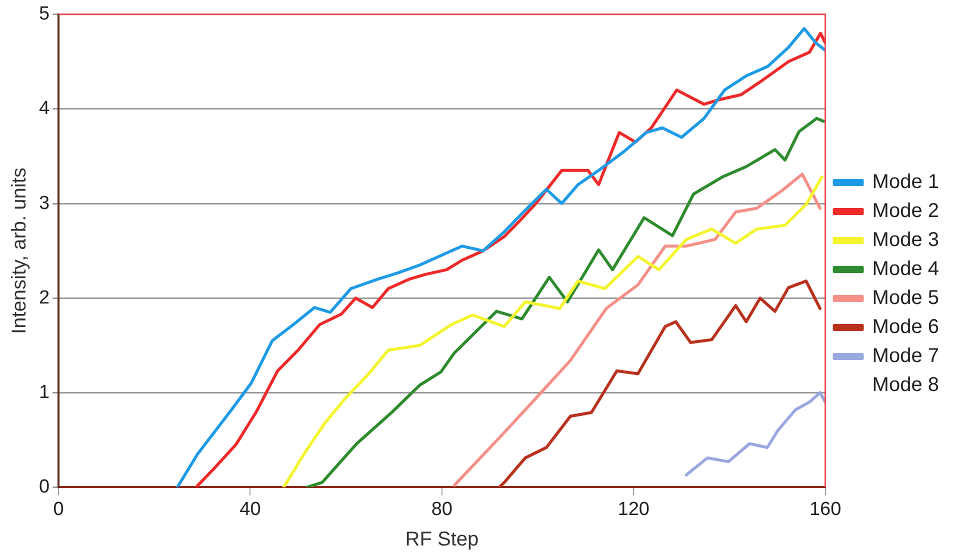  I want to click on legend-label: Mode 3, so click(906, 240).